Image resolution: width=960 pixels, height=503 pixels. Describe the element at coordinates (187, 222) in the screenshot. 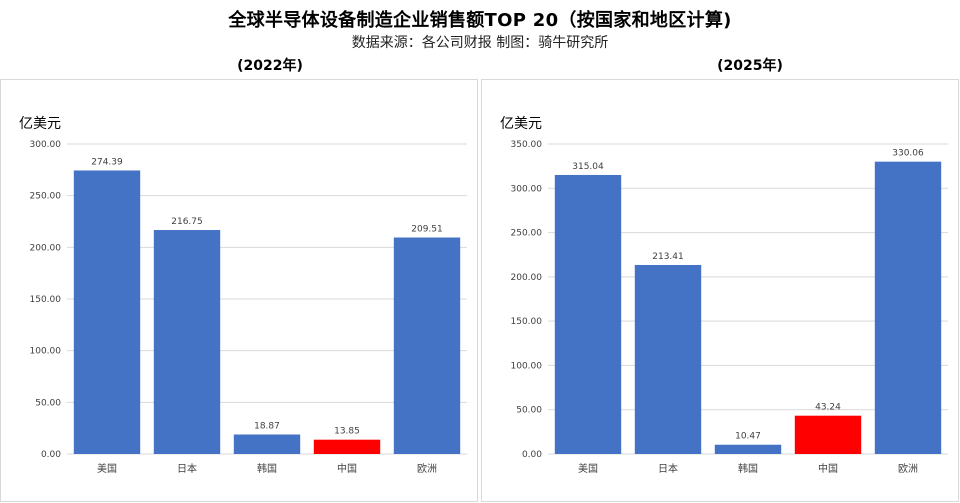

I see `data-label: 216.75` at that location.